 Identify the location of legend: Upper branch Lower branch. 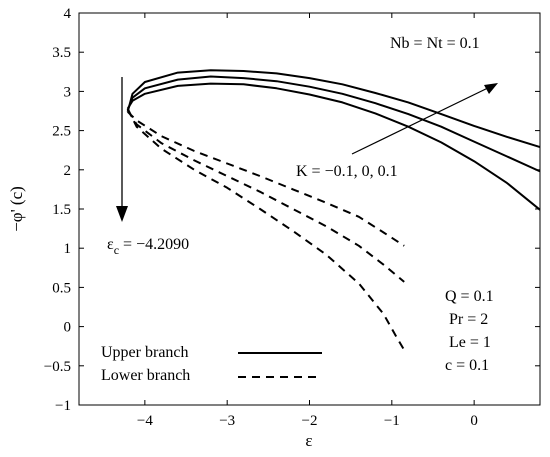
(211, 364).